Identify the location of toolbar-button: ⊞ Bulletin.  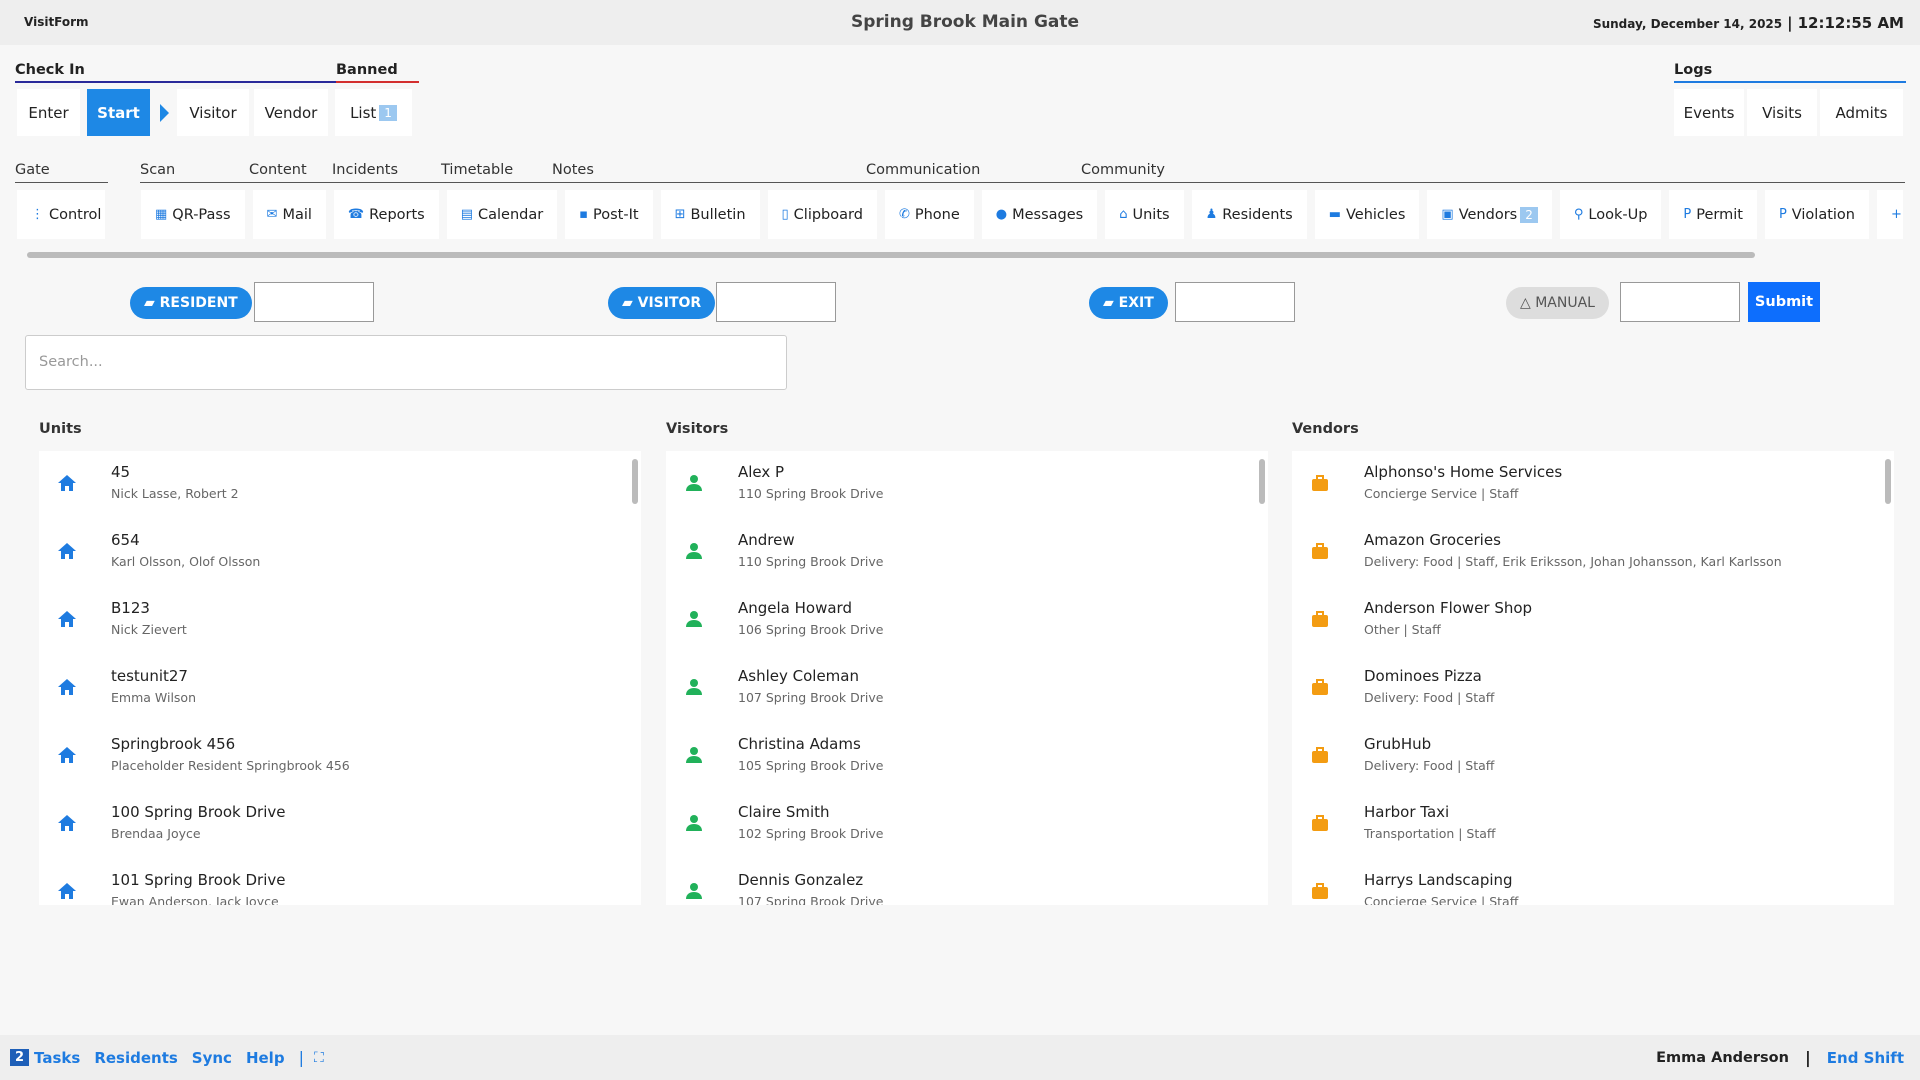
(710, 214).